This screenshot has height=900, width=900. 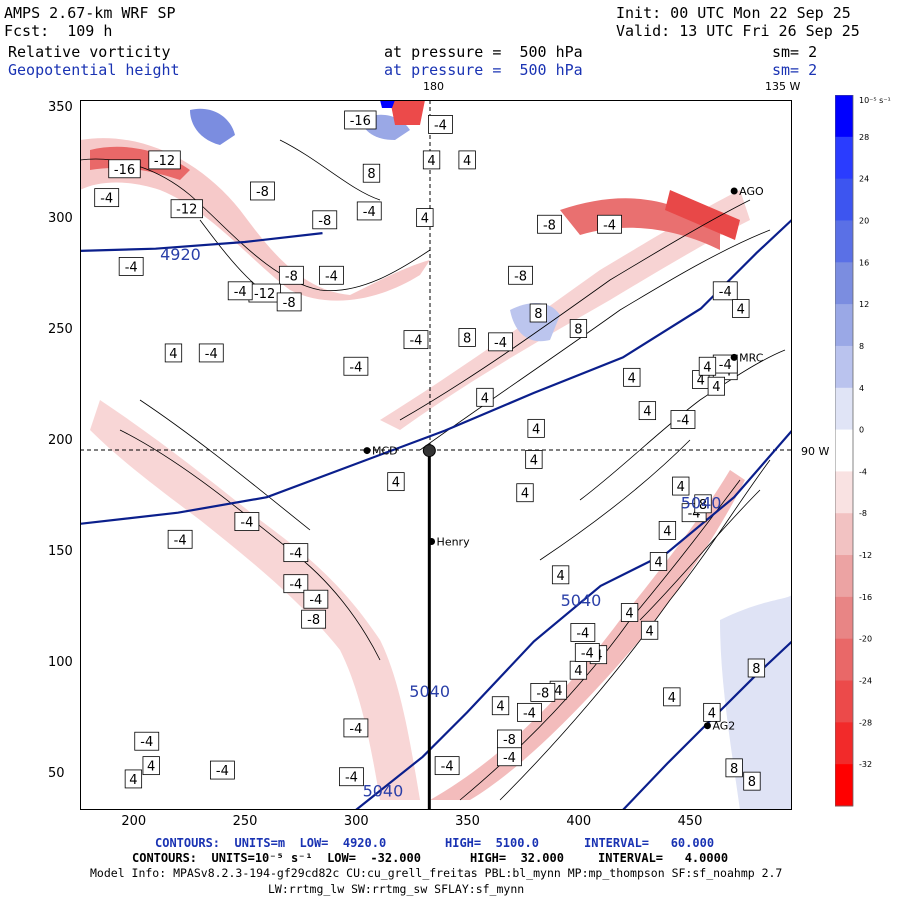 What do you see at coordinates (864, 137) in the screenshot?
I see `colorbar-level-label: 28` at bounding box center [864, 137].